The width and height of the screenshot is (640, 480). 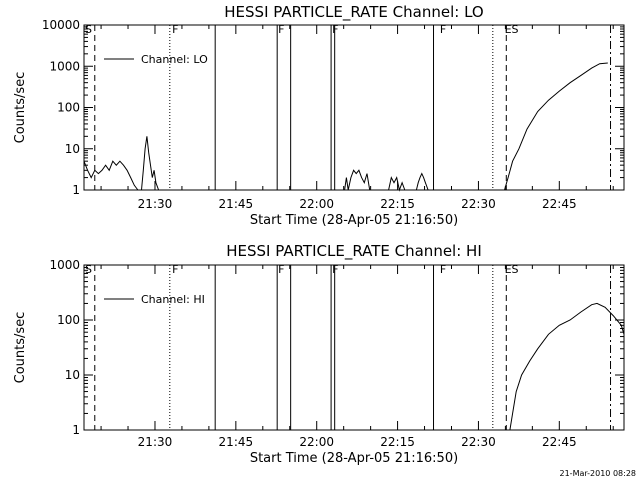 What do you see at coordinates (61, 25) in the screenshot?
I see `y-tick-label: 10000` at bounding box center [61, 25].